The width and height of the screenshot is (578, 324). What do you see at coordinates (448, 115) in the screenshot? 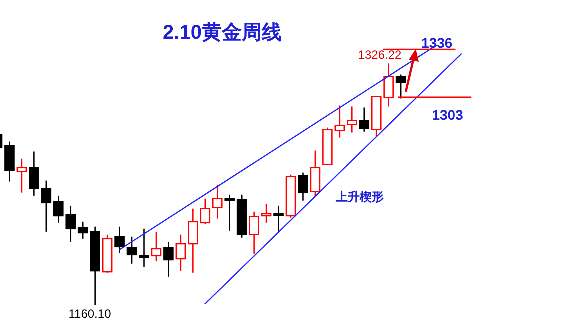
I see `ref-line-label: 1303` at bounding box center [448, 115].